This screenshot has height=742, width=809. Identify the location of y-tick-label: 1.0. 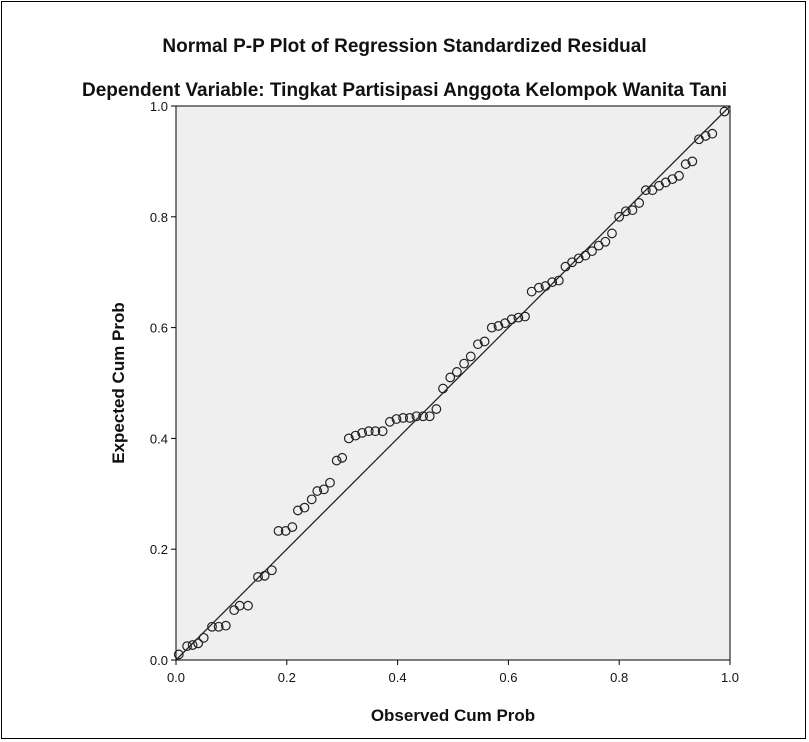
(159, 106).